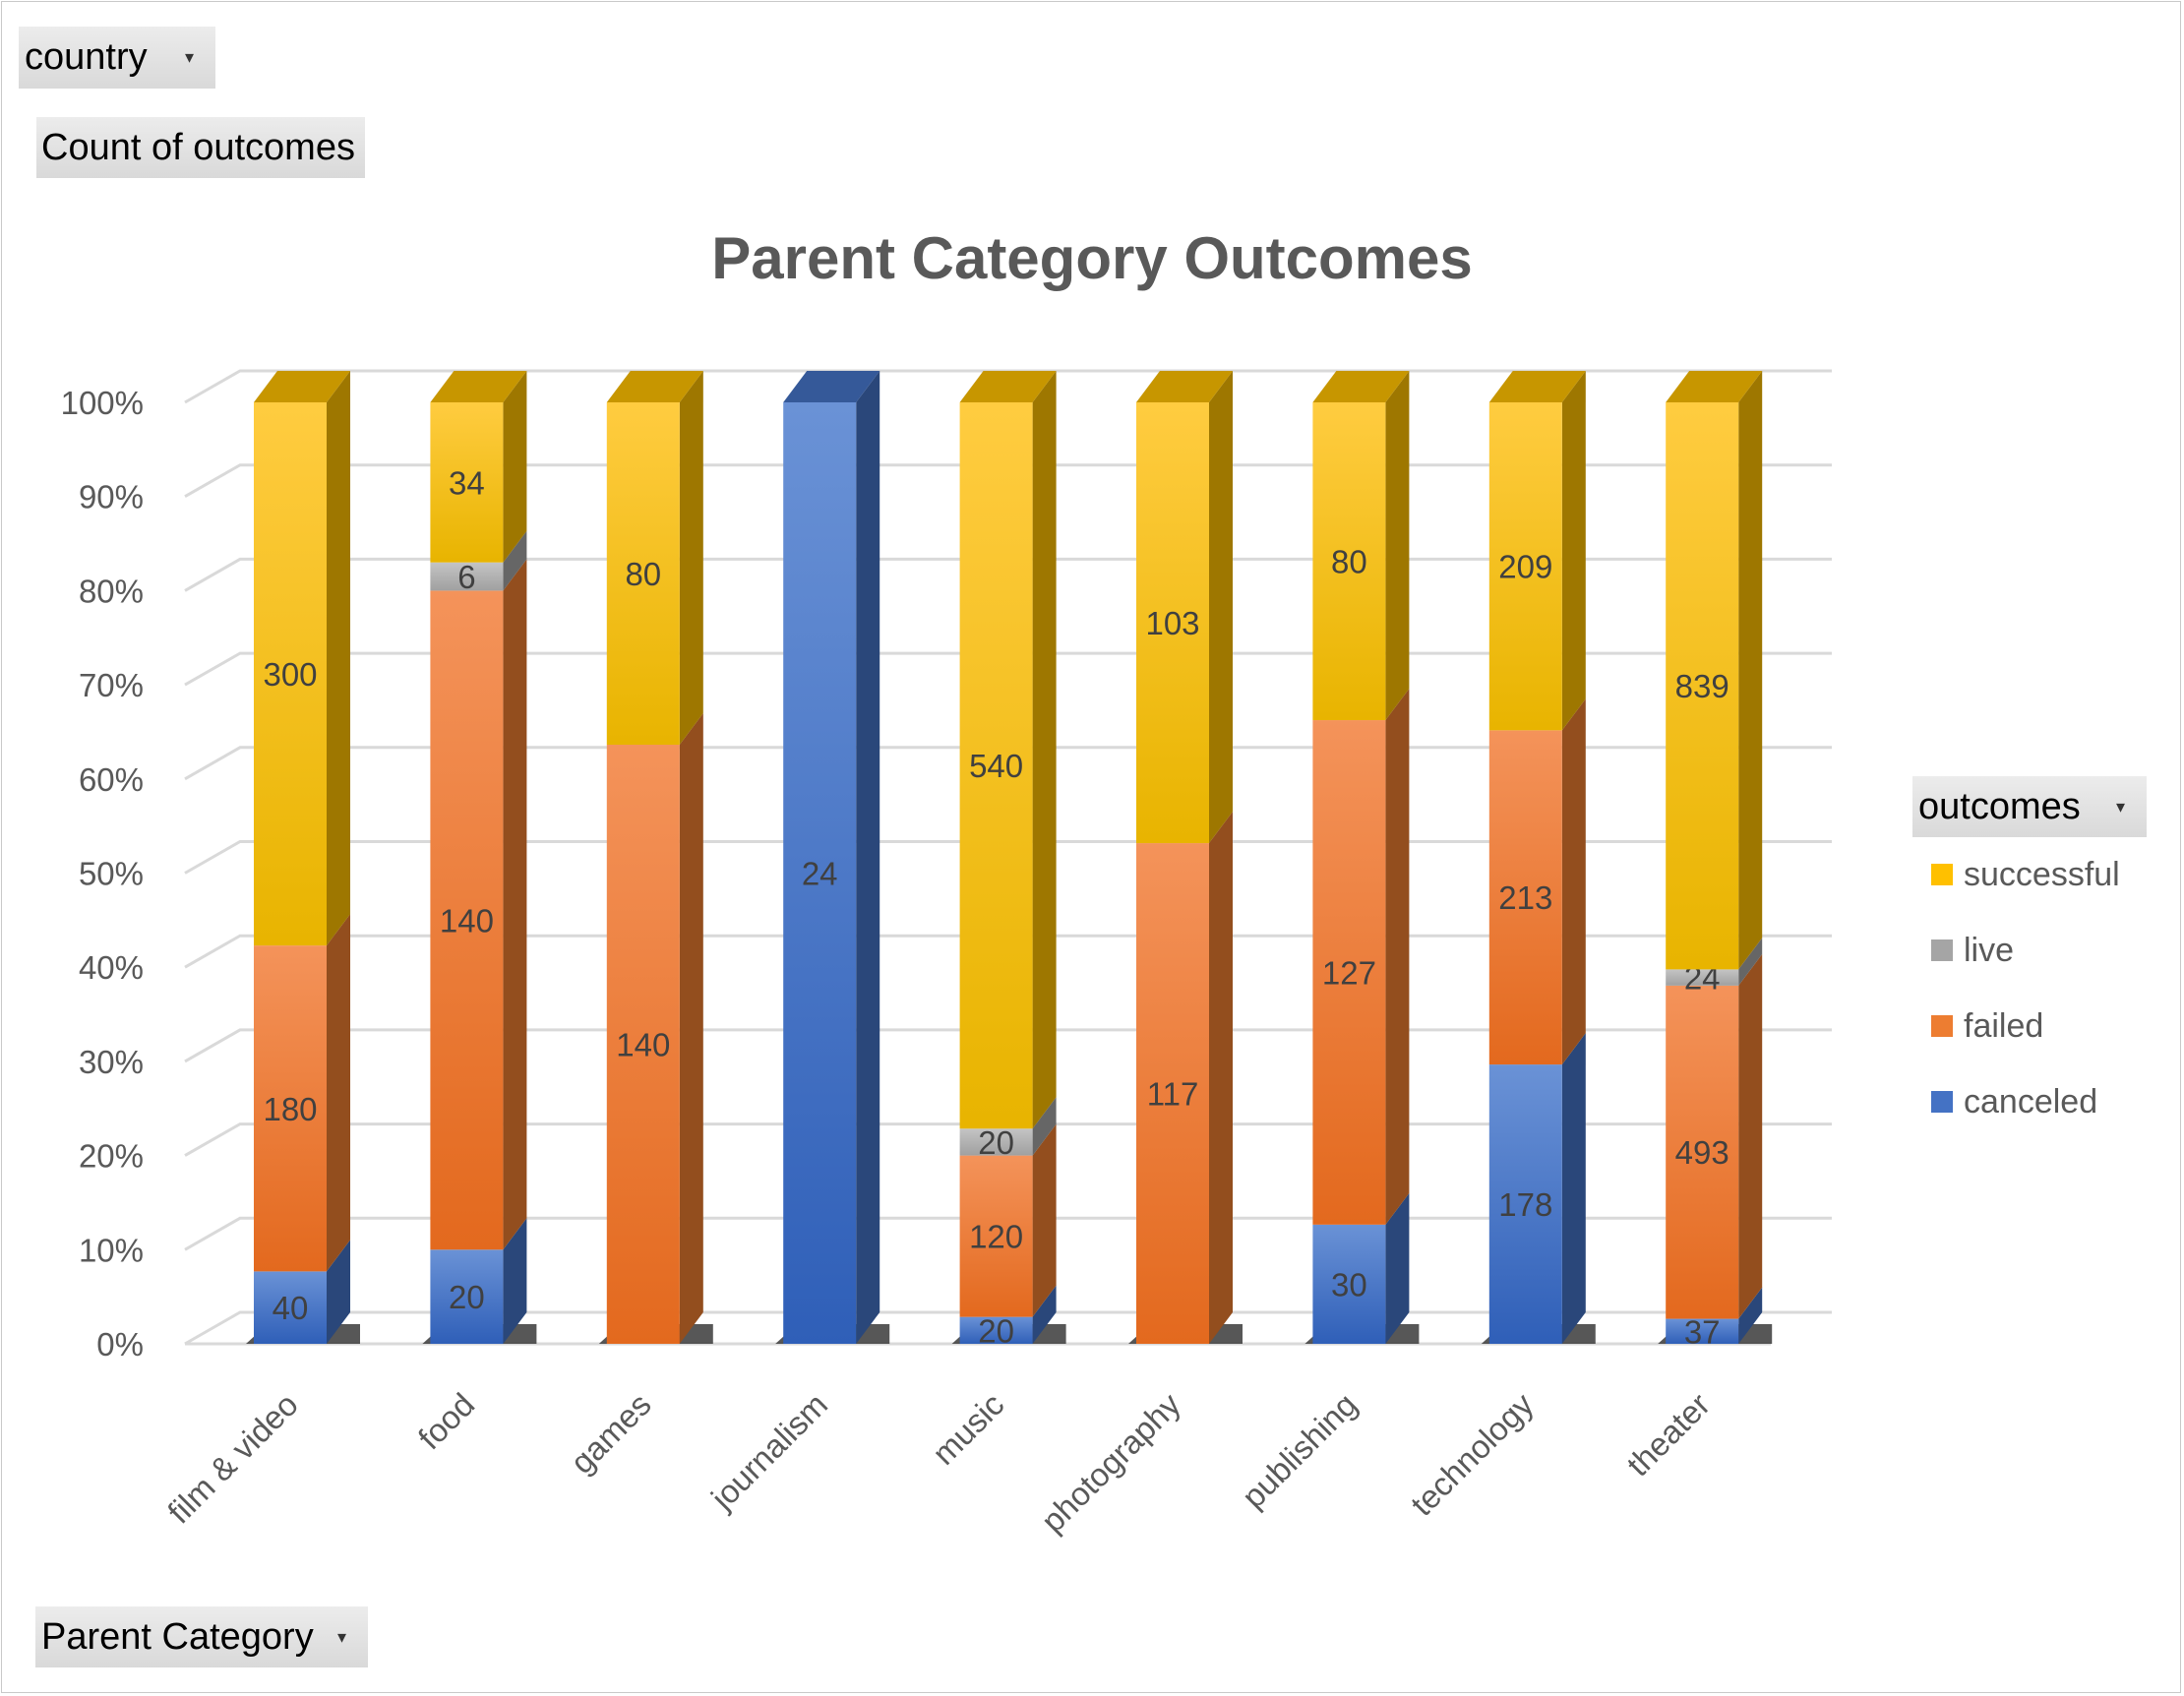  What do you see at coordinates (446, 1421) in the screenshot?
I see `x-category-label: food` at bounding box center [446, 1421].